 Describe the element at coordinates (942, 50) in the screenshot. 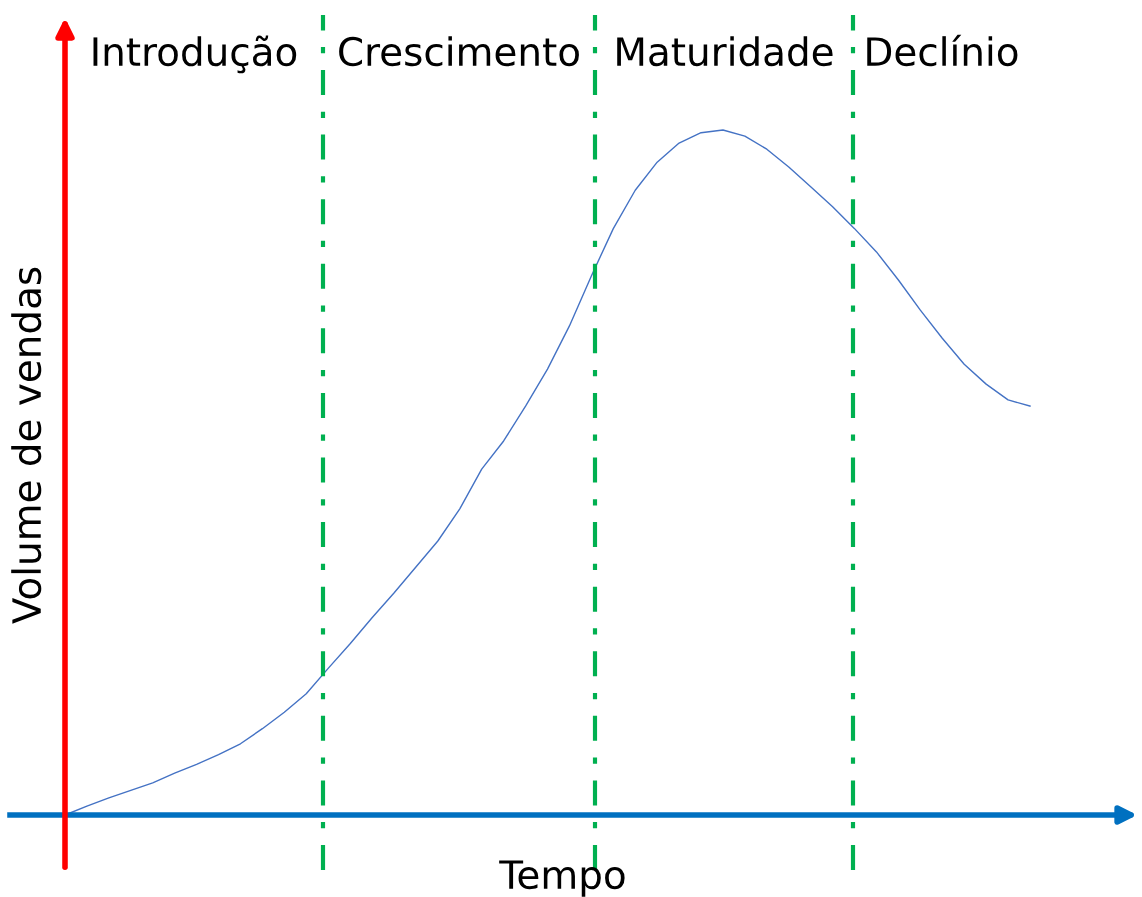

I see `text: Declínio` at that location.